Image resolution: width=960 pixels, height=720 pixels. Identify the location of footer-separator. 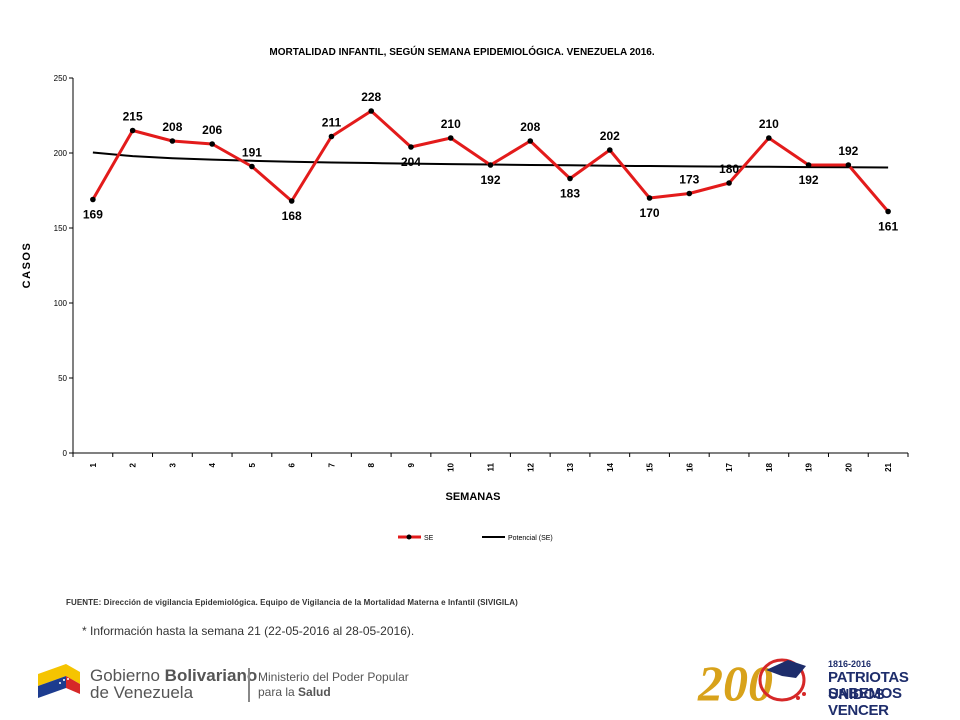
(249, 685).